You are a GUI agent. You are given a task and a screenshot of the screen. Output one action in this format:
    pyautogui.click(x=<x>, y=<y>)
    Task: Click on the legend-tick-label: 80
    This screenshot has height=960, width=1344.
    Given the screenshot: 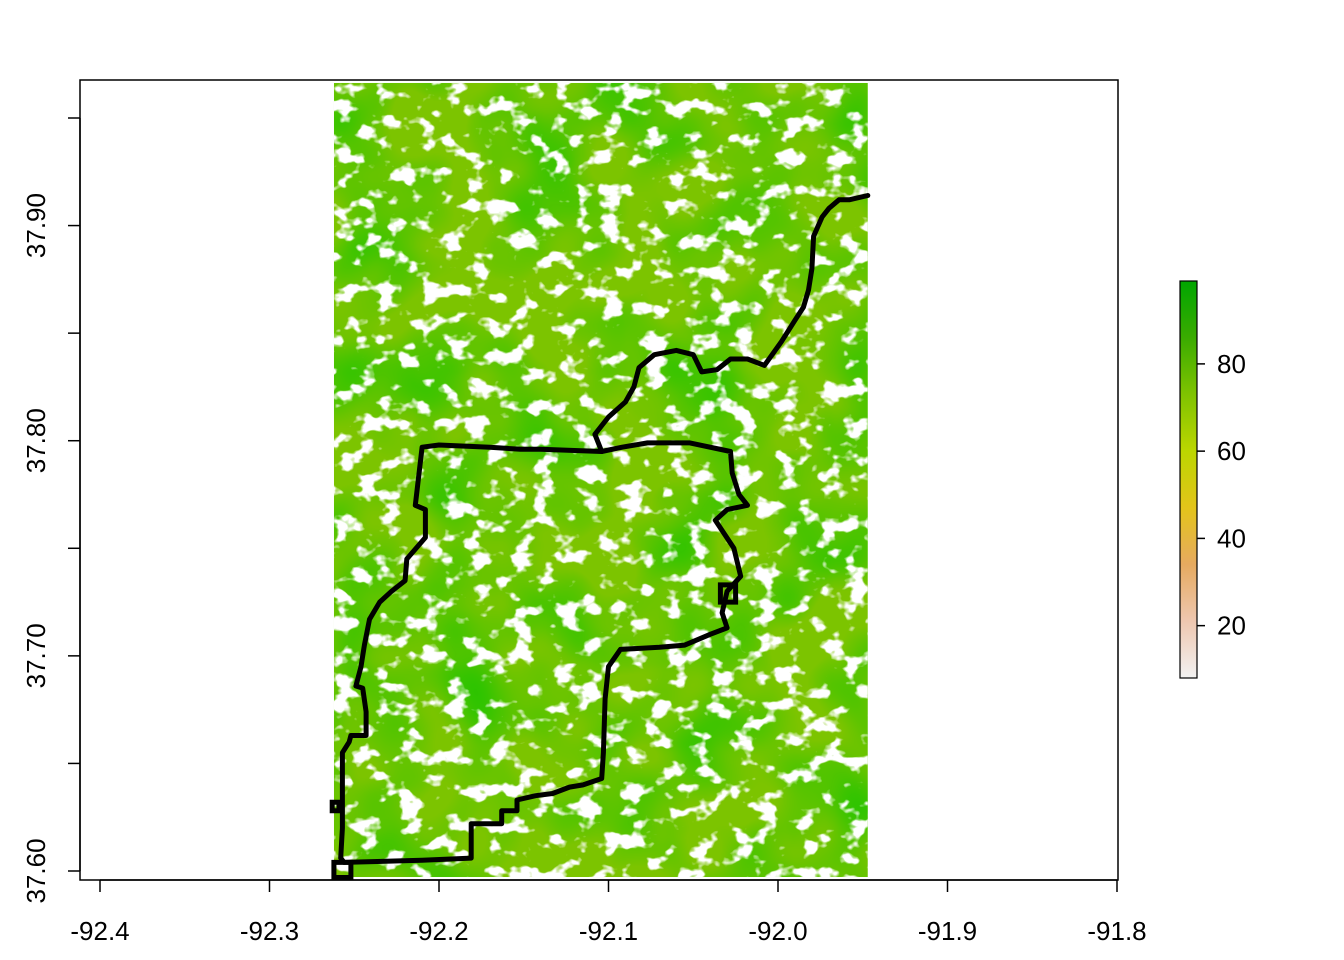 What is the action you would take?
    pyautogui.click(x=1231, y=364)
    